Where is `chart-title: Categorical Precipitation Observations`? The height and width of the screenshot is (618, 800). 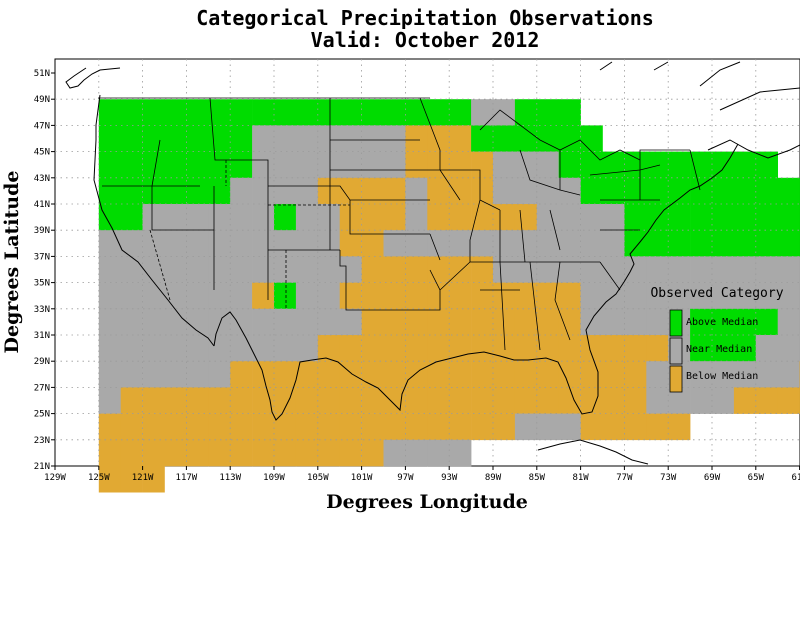
chart-title: Categorical Precipitation Observations is located at coordinates (425, 18).